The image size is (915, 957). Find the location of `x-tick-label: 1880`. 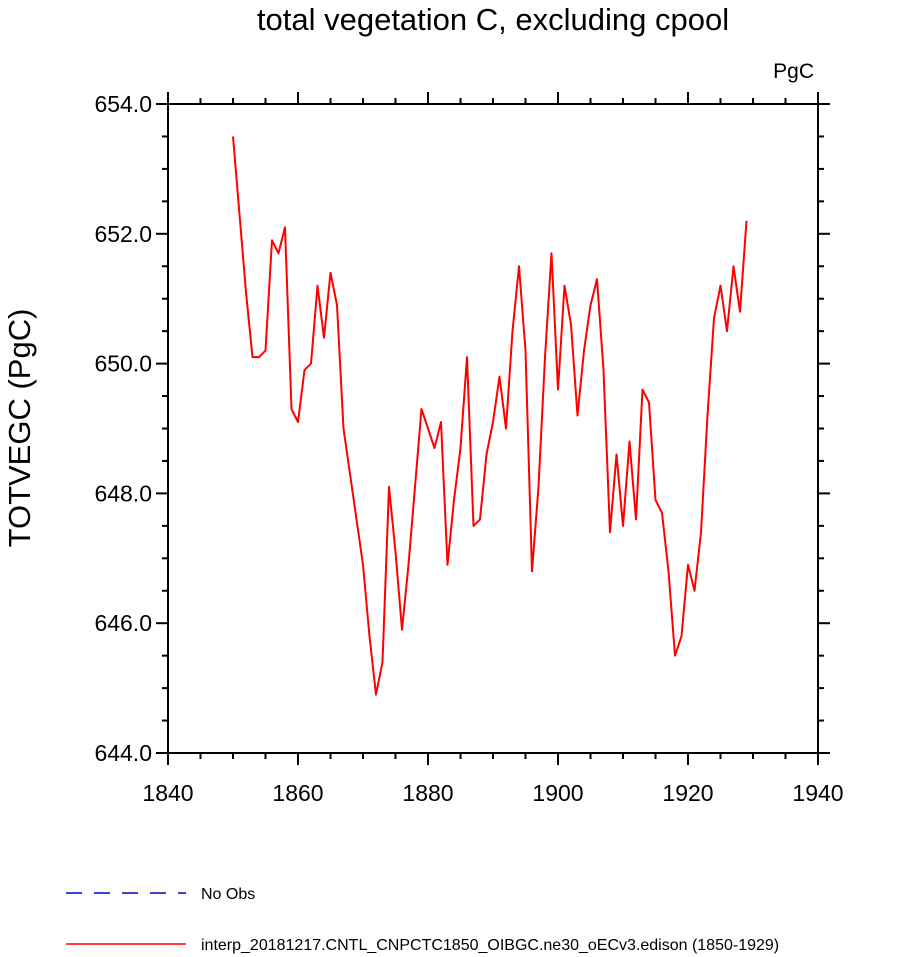

x-tick-label: 1880 is located at coordinates (427, 793).